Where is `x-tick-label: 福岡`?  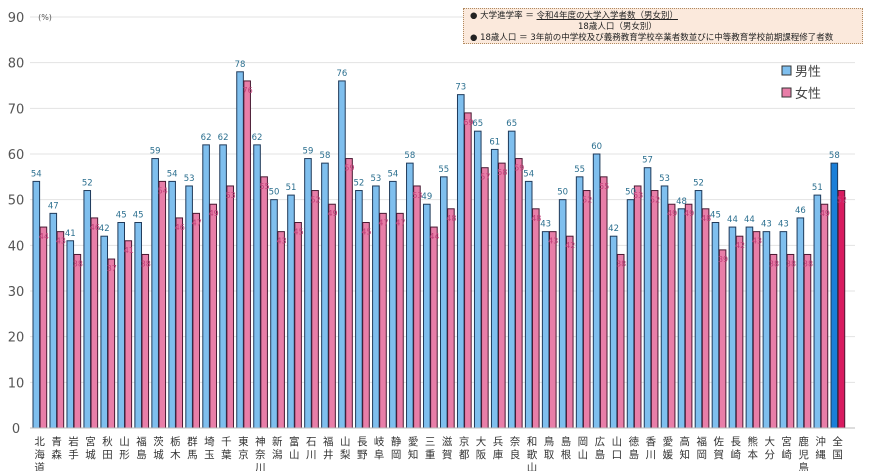
x-tick-label: 福岡 is located at coordinates (702, 448).